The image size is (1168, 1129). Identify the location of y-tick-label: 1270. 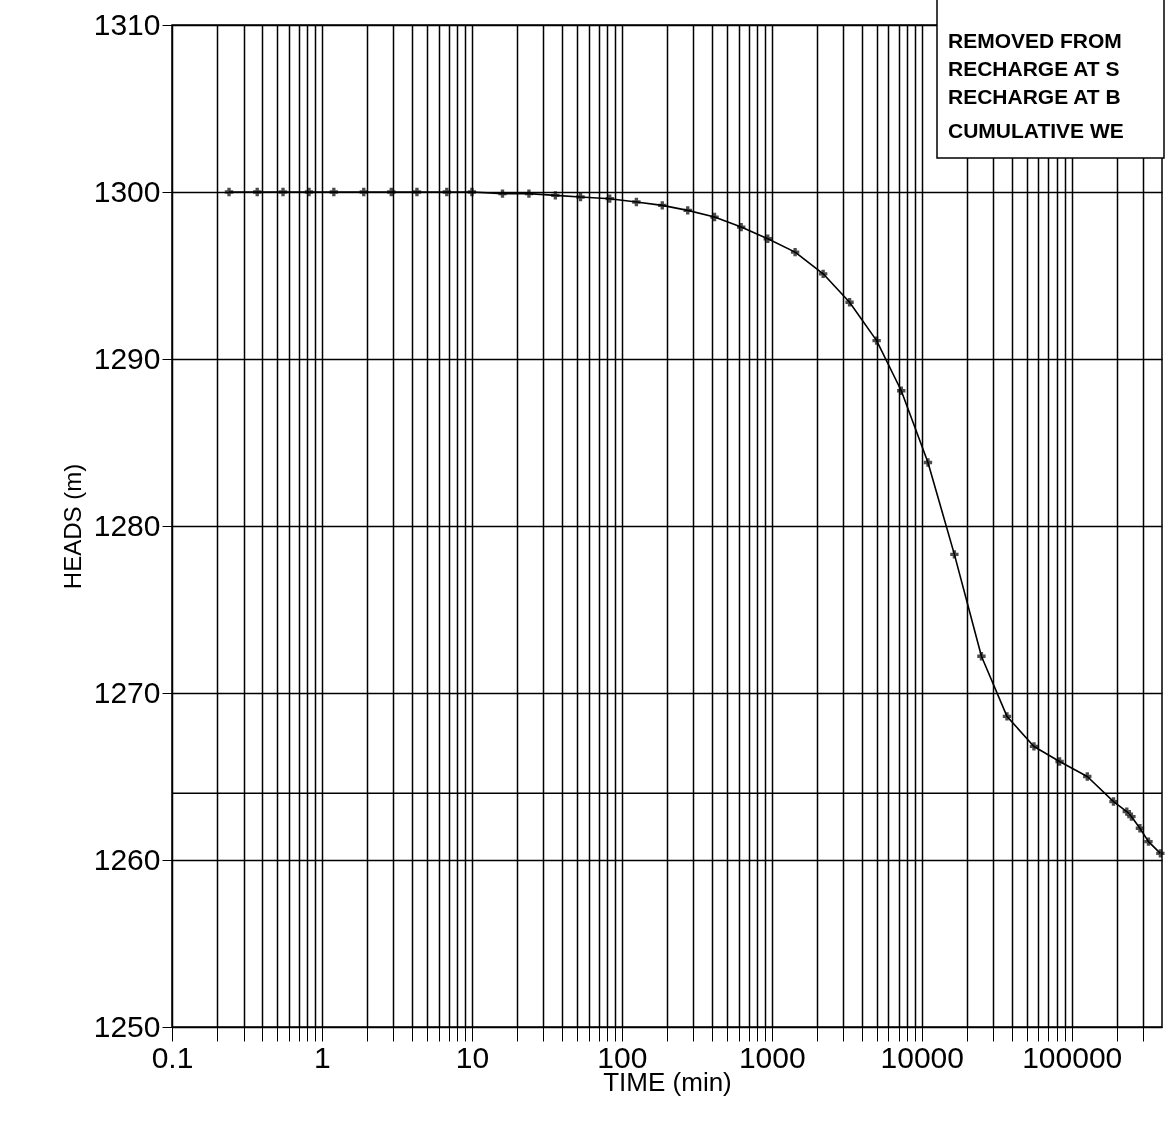
(127, 692).